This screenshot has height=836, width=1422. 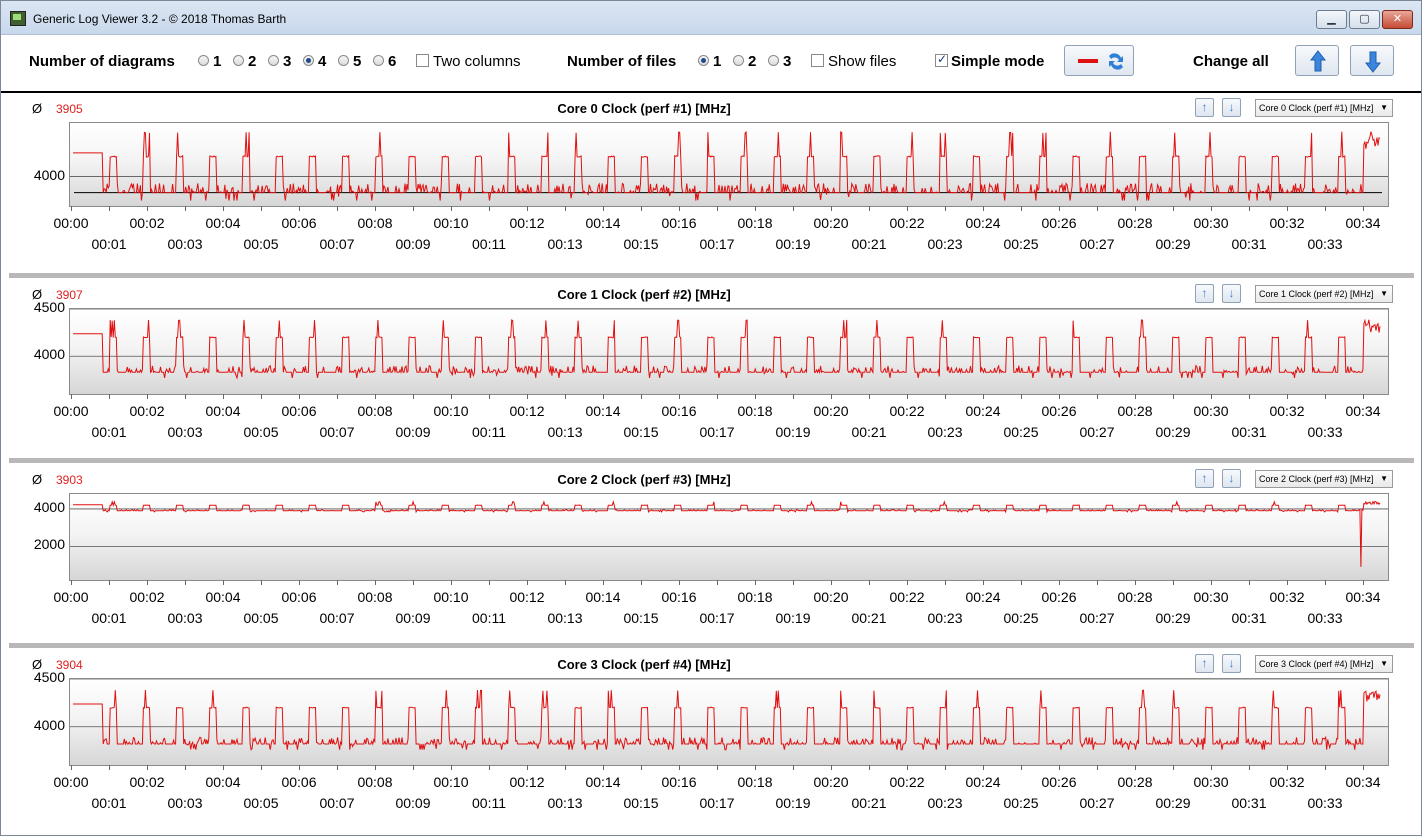 I want to click on x-tick-label: 00:23, so click(x=945, y=432).